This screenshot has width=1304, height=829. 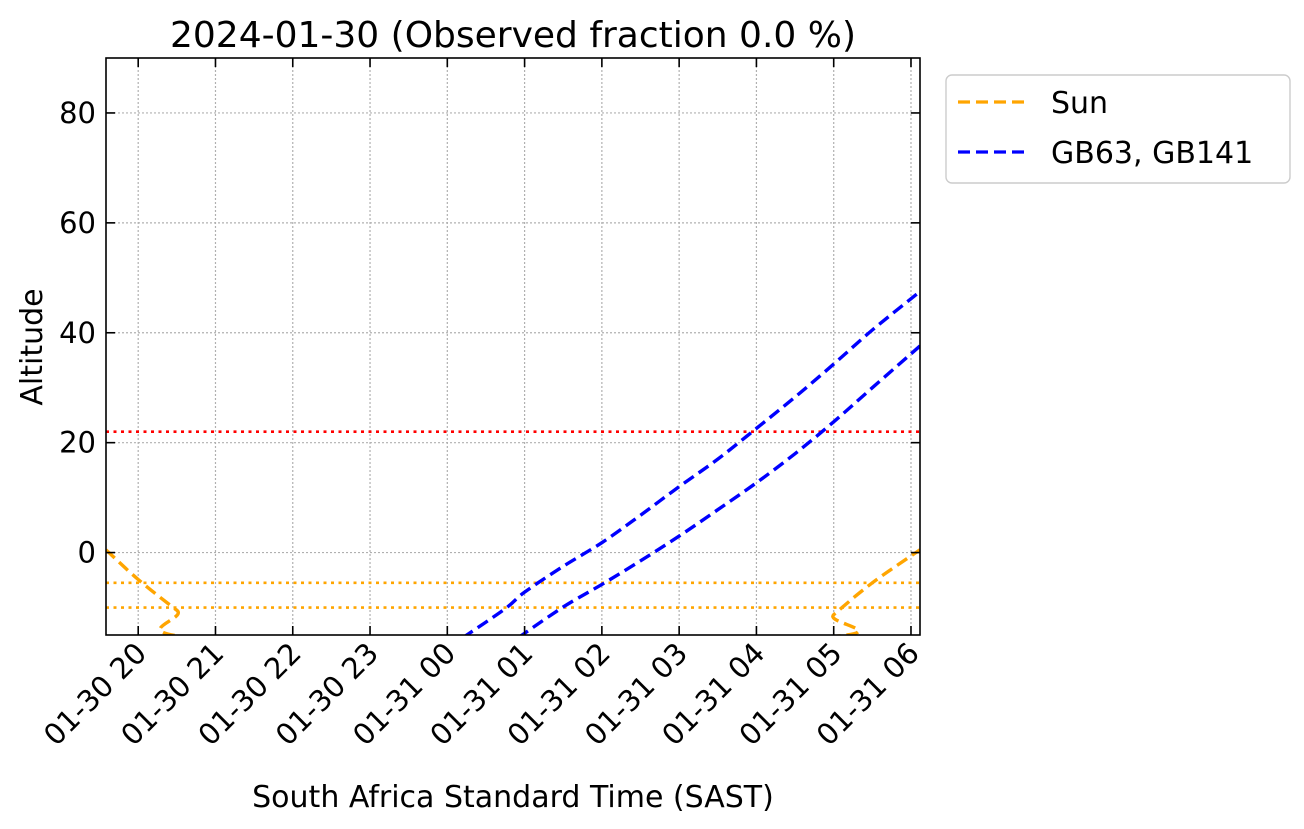 I want to click on y-tick-label: 40, so click(x=77, y=333).